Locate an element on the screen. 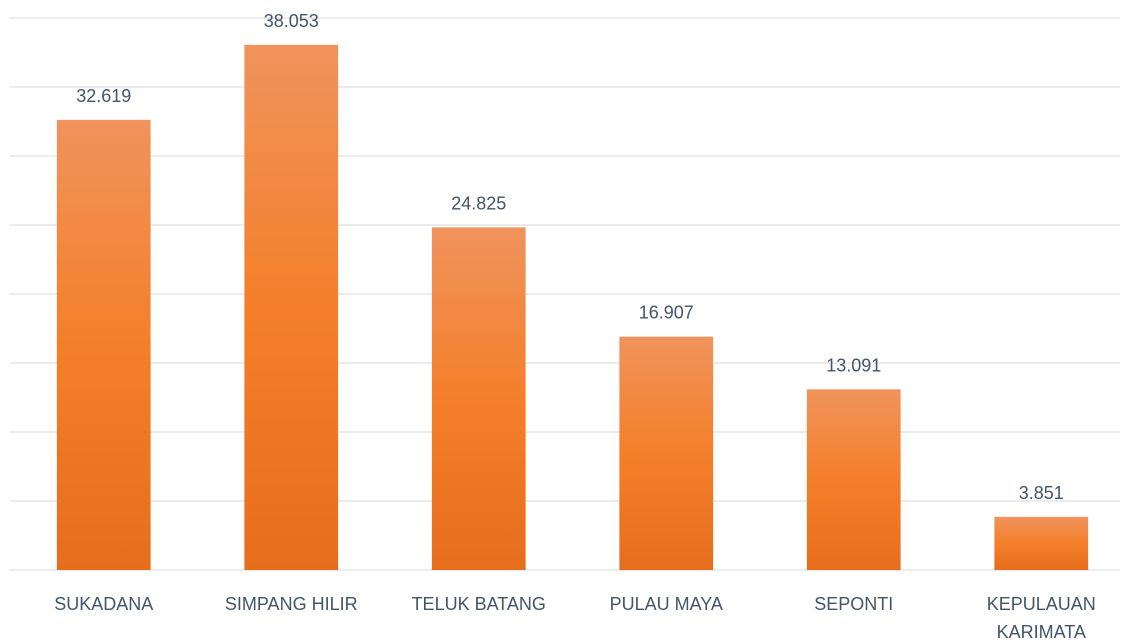  value-label: 16.907 is located at coordinates (666, 313).